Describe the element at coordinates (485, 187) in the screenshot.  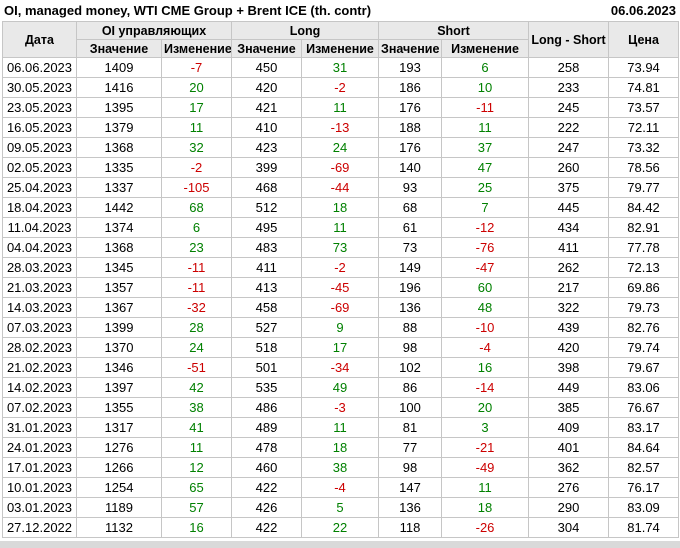
I see `short-change-cell: 25` at that location.